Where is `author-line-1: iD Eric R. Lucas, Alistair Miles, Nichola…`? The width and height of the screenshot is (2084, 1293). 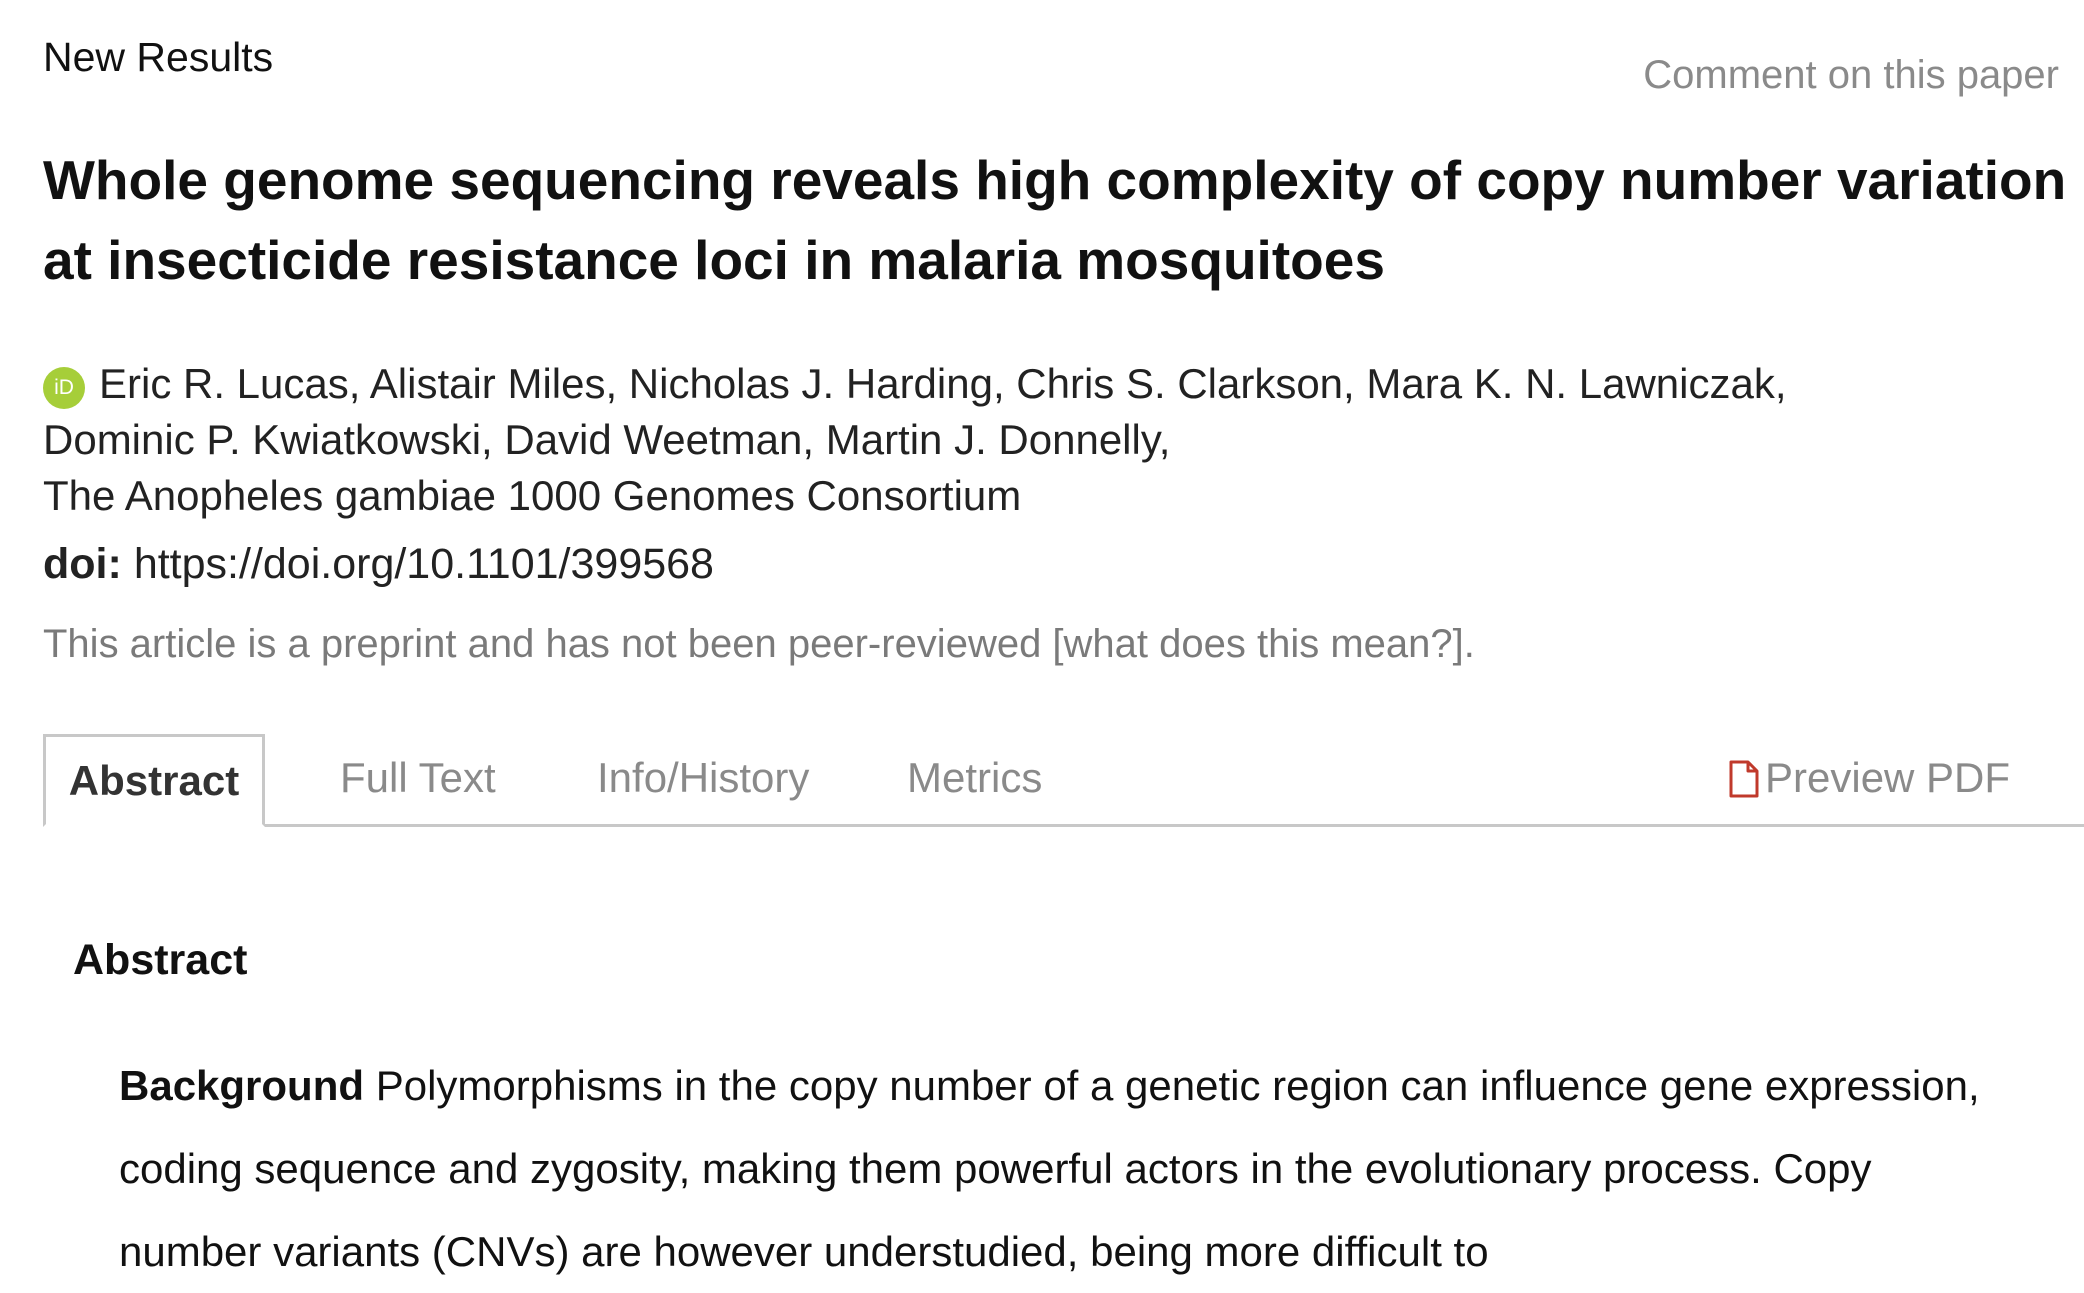 author-line-1: iD Eric R. Lucas, Alistair Miles, Nichola… is located at coordinates (1043, 384).